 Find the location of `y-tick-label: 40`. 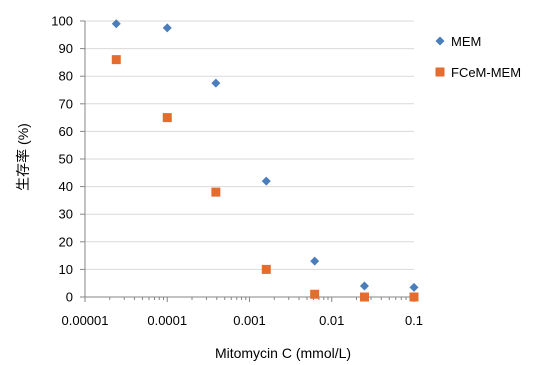

y-tick-label: 40 is located at coordinates (66, 186).